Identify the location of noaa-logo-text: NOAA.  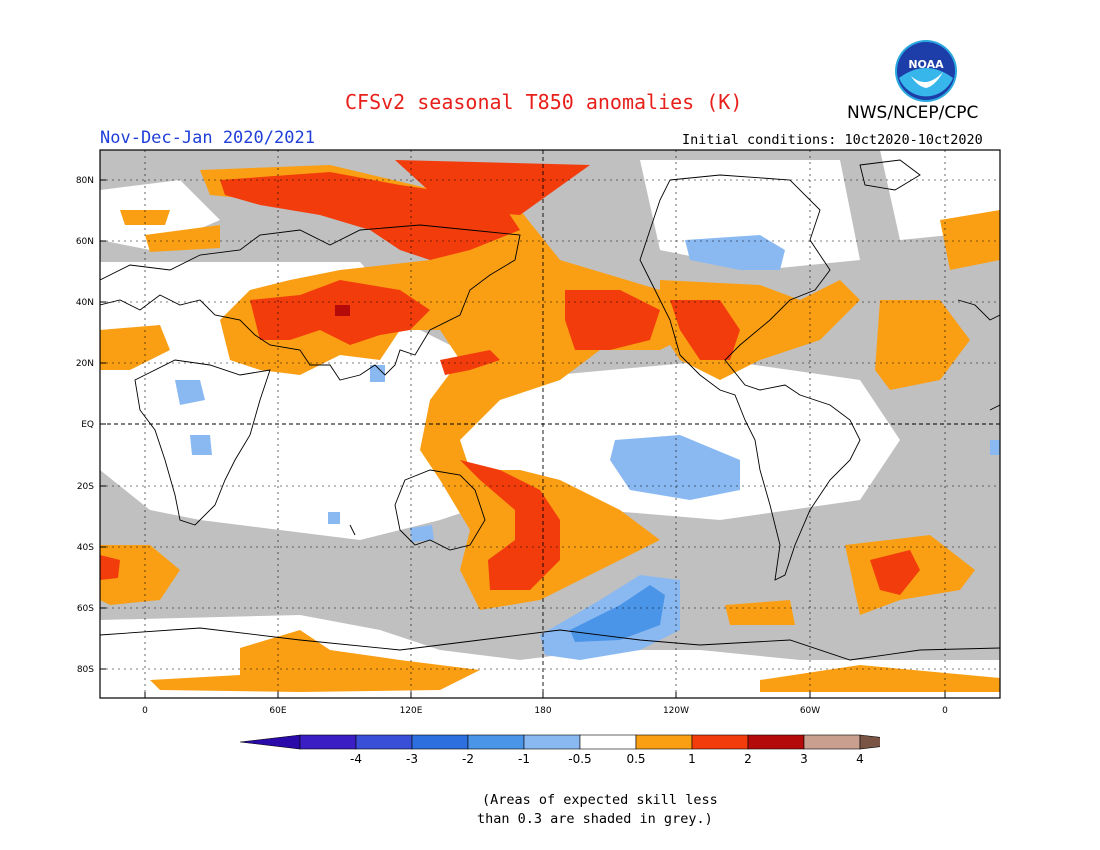
(926, 64).